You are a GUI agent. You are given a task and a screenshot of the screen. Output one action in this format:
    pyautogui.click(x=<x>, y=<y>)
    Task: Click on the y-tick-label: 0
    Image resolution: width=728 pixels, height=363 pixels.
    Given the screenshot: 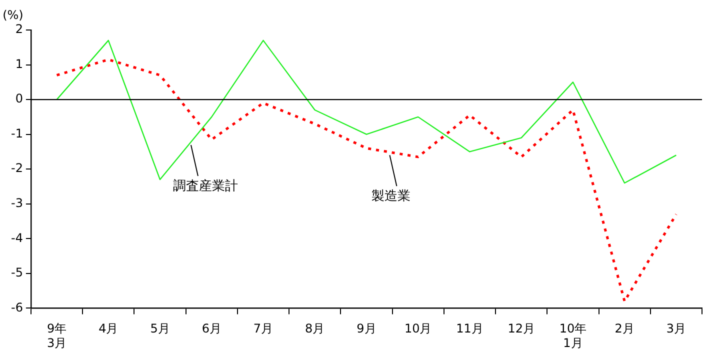 What is the action you would take?
    pyautogui.click(x=19, y=99)
    